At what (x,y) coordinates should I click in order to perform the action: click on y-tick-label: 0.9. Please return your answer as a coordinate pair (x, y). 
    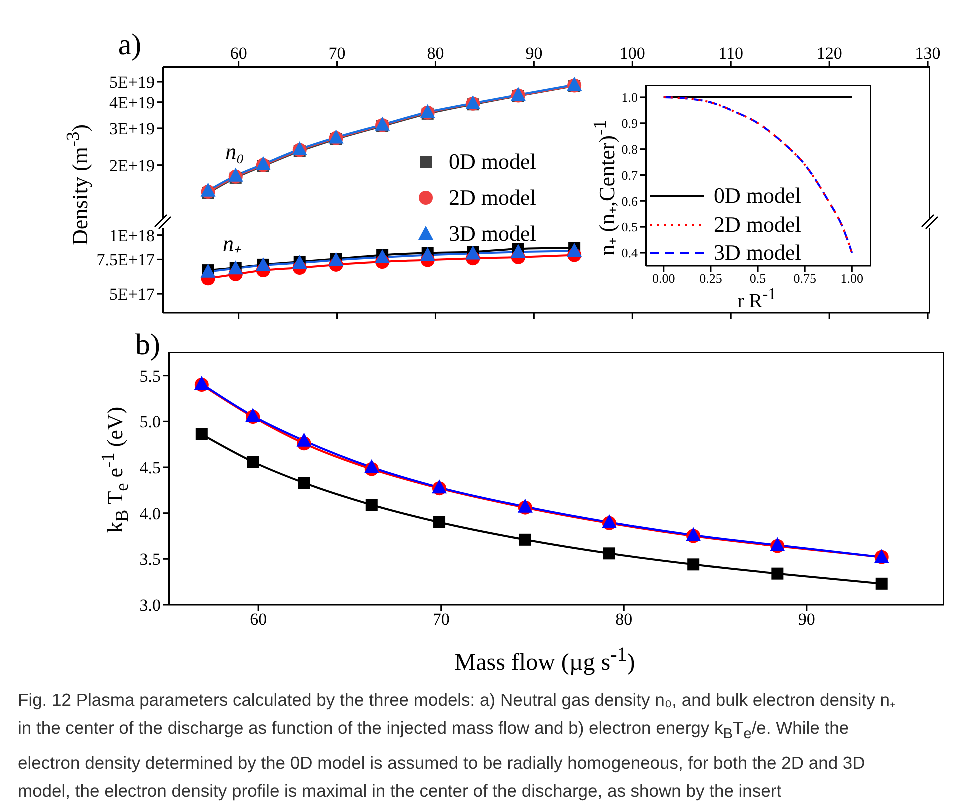
    Looking at the image, I should click on (630, 123).